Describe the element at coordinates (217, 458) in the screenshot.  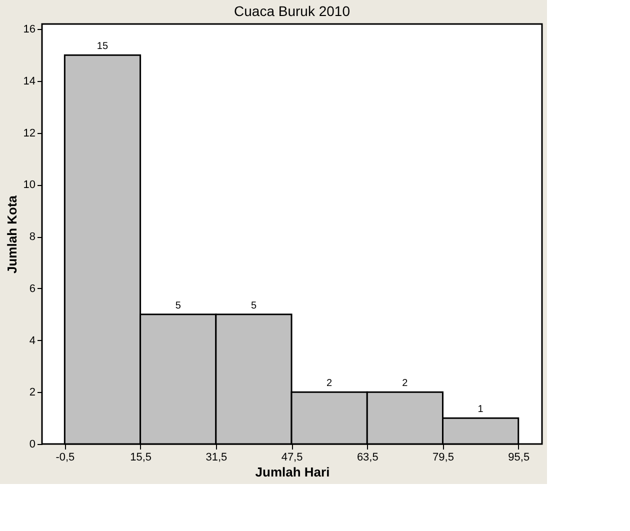
I see `x-tick-label: 31,5` at that location.